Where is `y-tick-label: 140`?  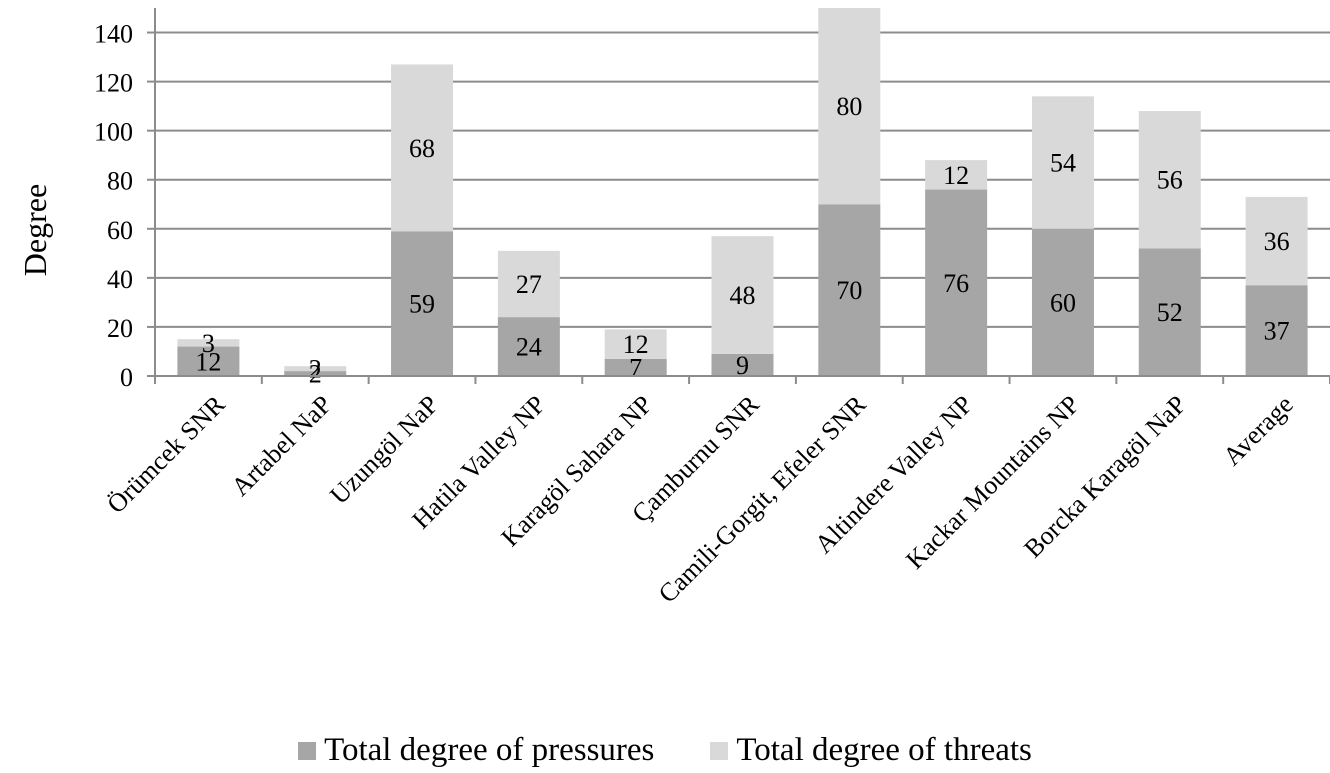 y-tick-label: 140 is located at coordinates (113, 34).